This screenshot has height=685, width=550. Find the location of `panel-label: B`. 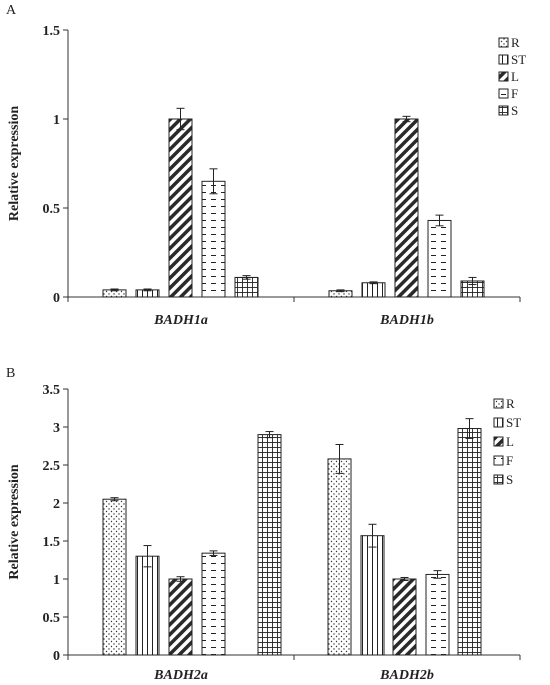

panel-label: B is located at coordinates (10, 373).